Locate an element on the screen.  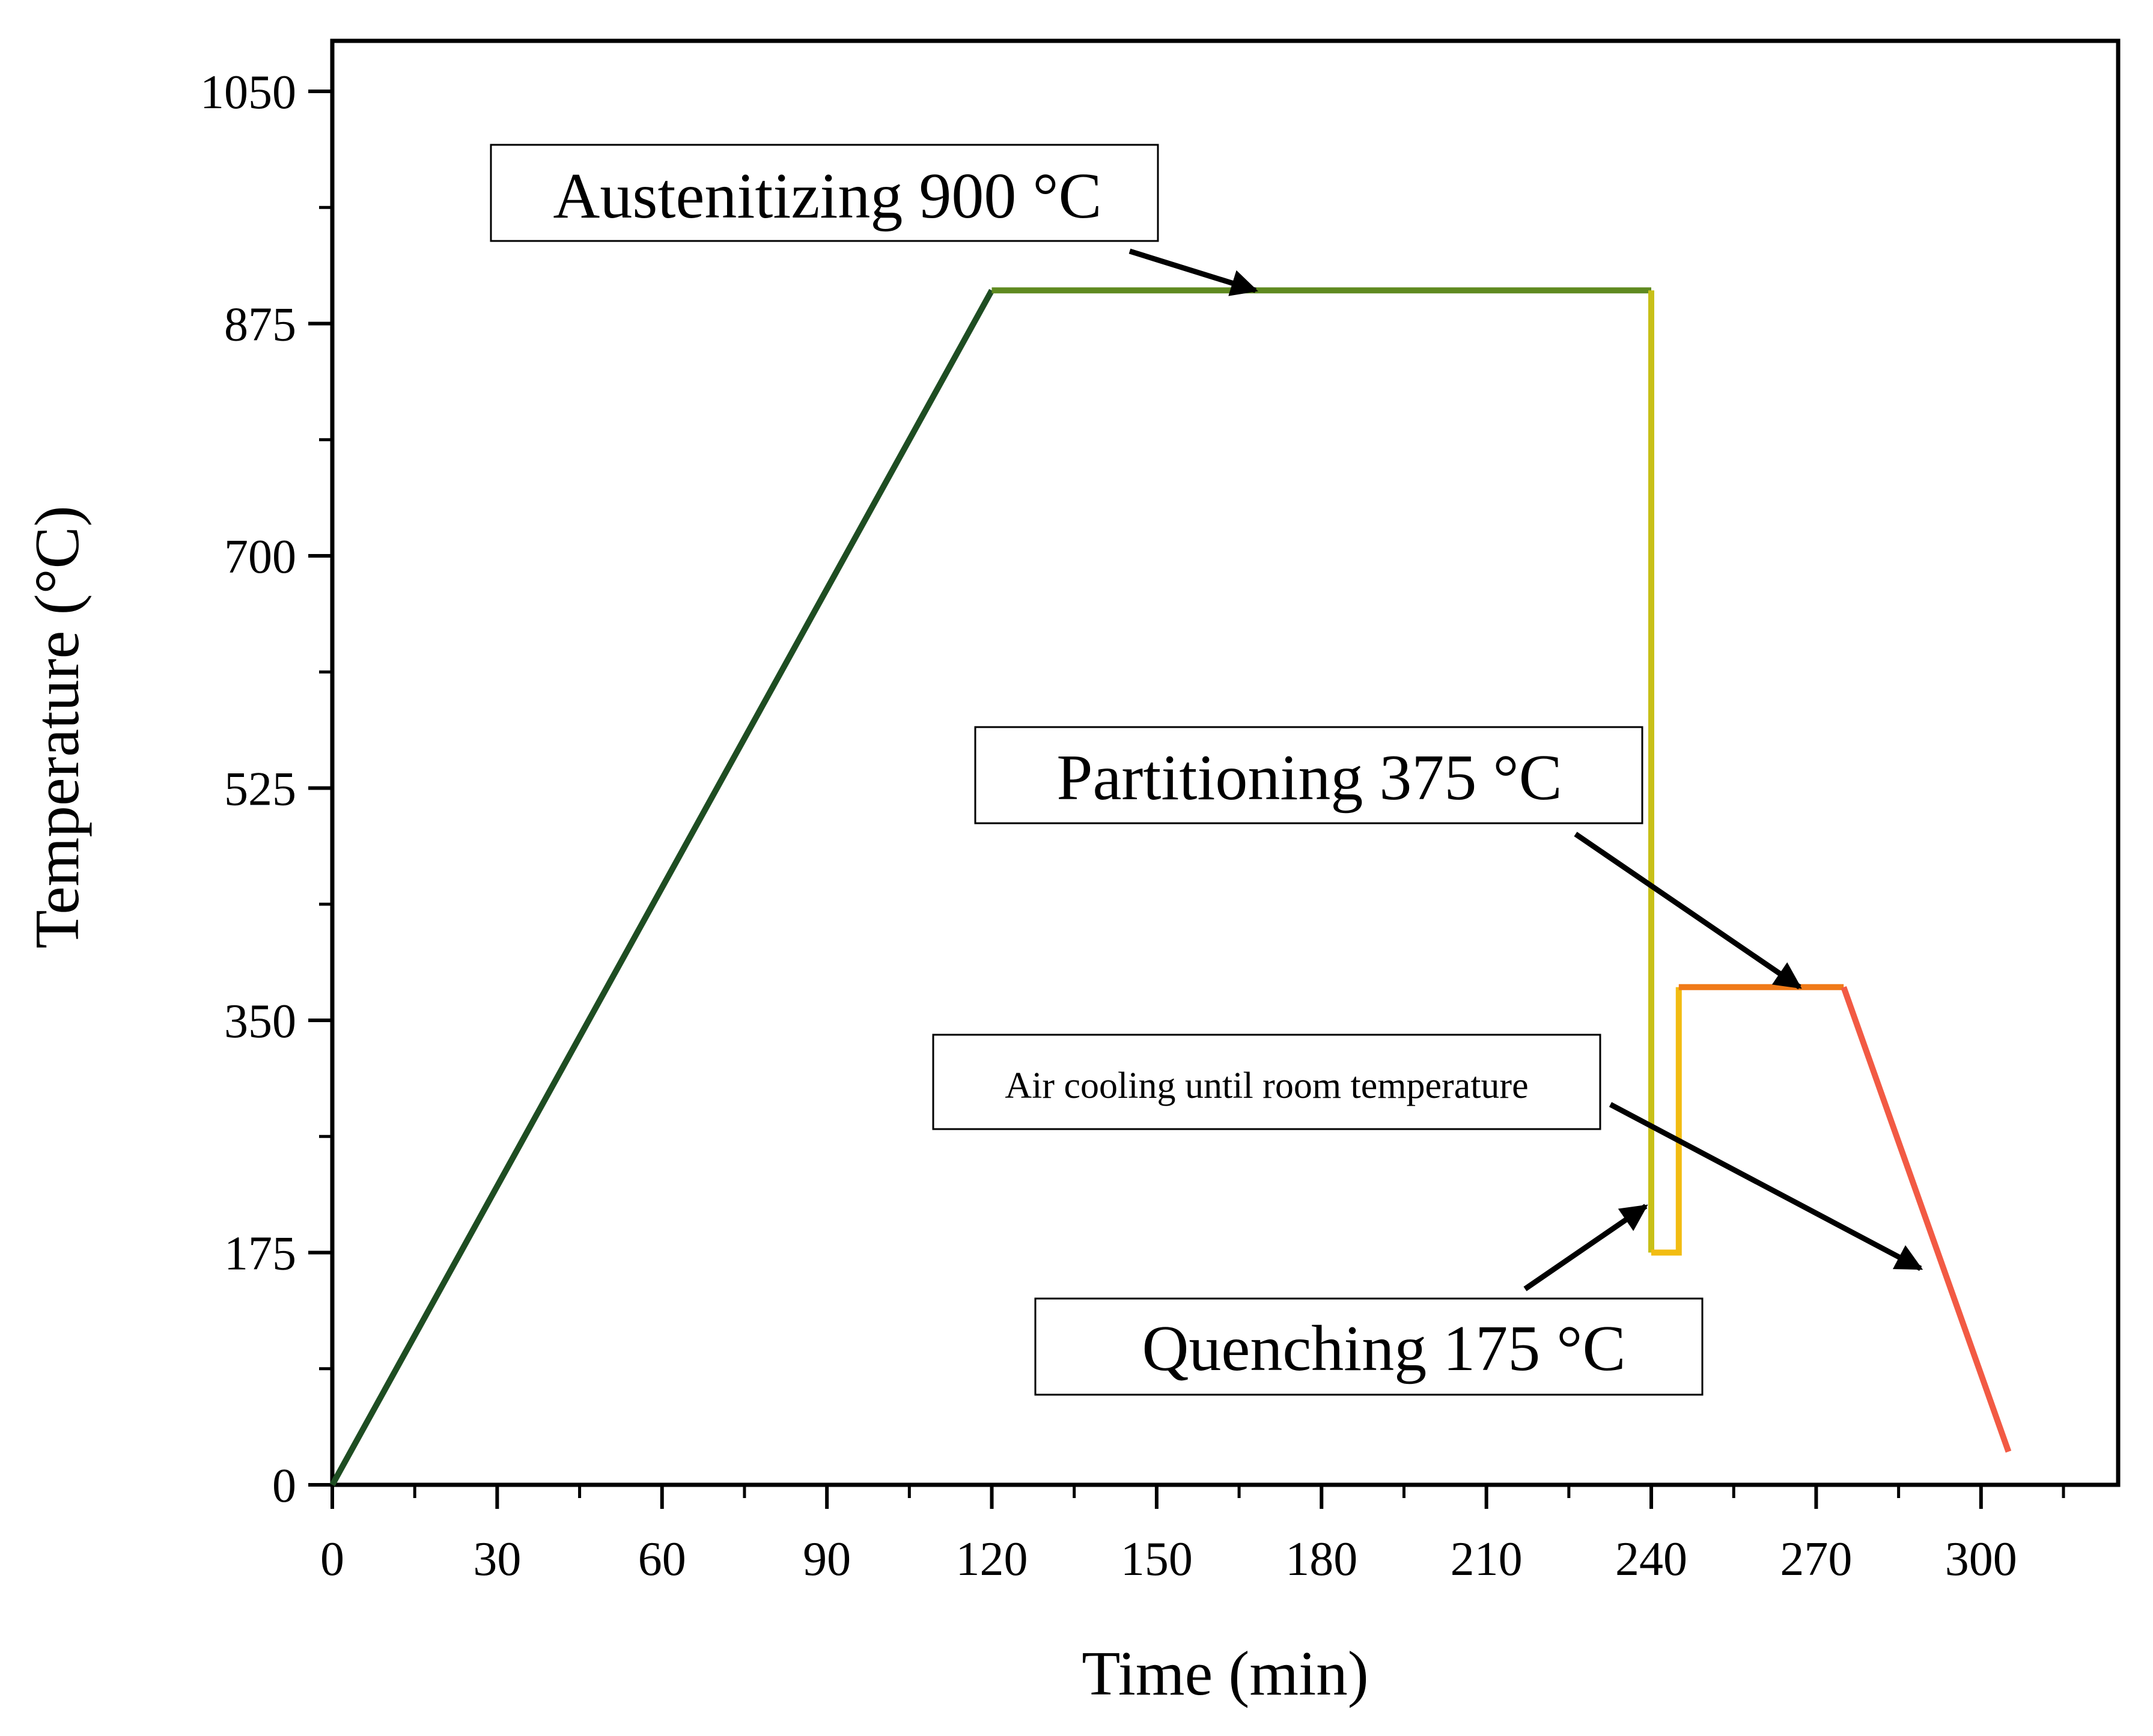
annotation-label: Air cooling until room temperature is located at coordinates (1266, 1085).